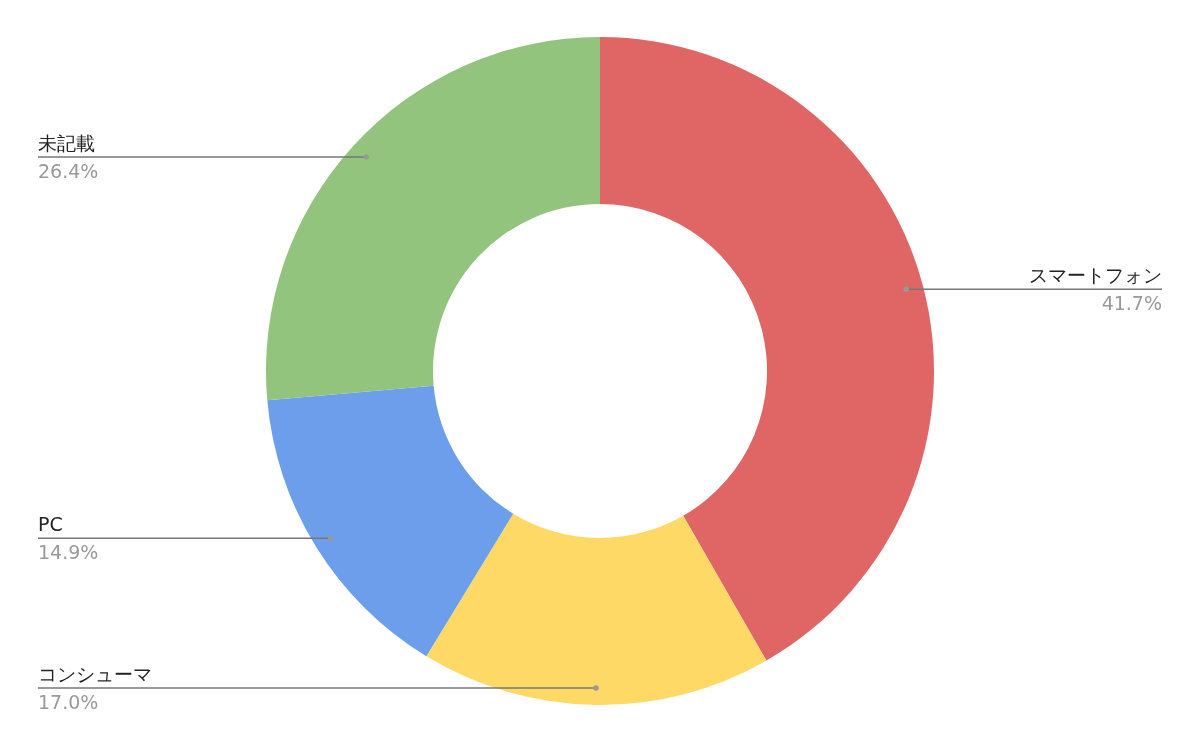 This screenshot has height=742, width=1200. I want to click on data-label: 41.7%, so click(1131, 303).